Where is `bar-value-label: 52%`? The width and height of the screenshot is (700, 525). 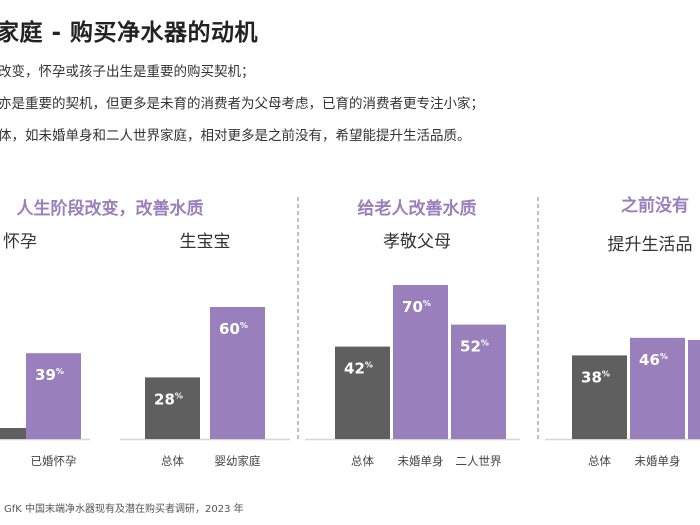 bar-value-label: 52% is located at coordinates (474, 347).